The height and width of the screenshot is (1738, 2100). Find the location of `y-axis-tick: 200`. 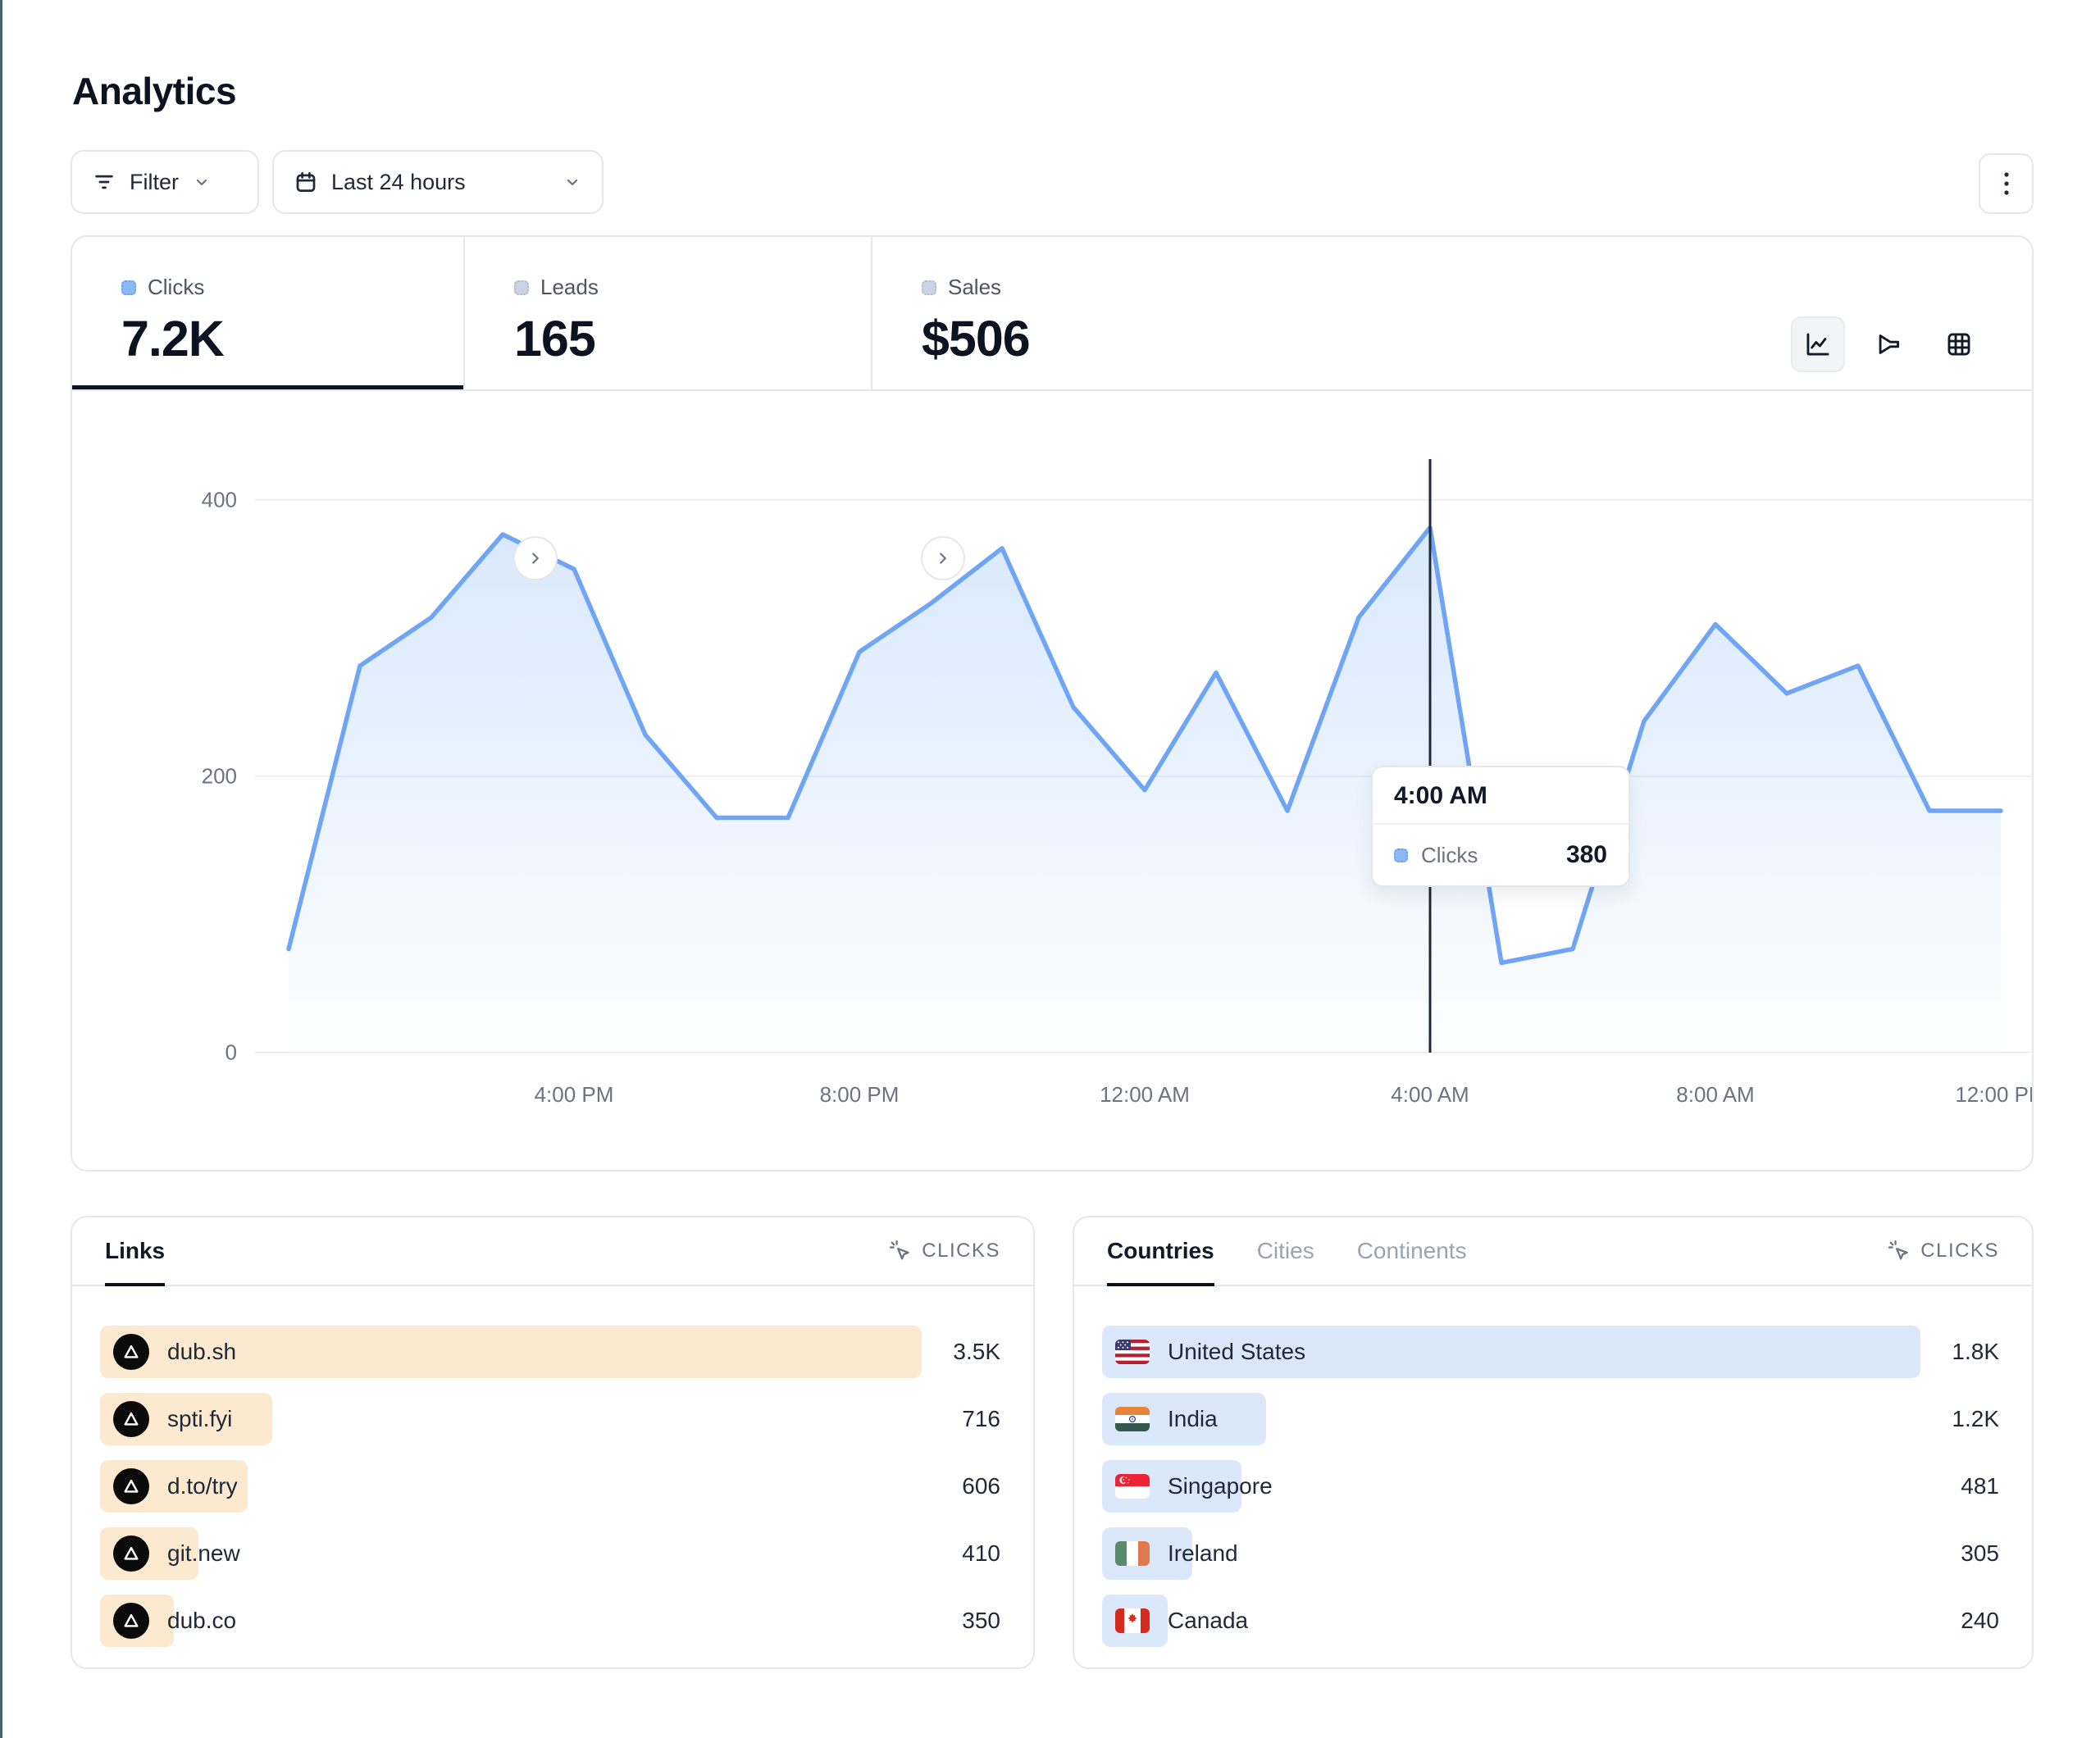

y-axis-tick: 200 is located at coordinates (219, 776).